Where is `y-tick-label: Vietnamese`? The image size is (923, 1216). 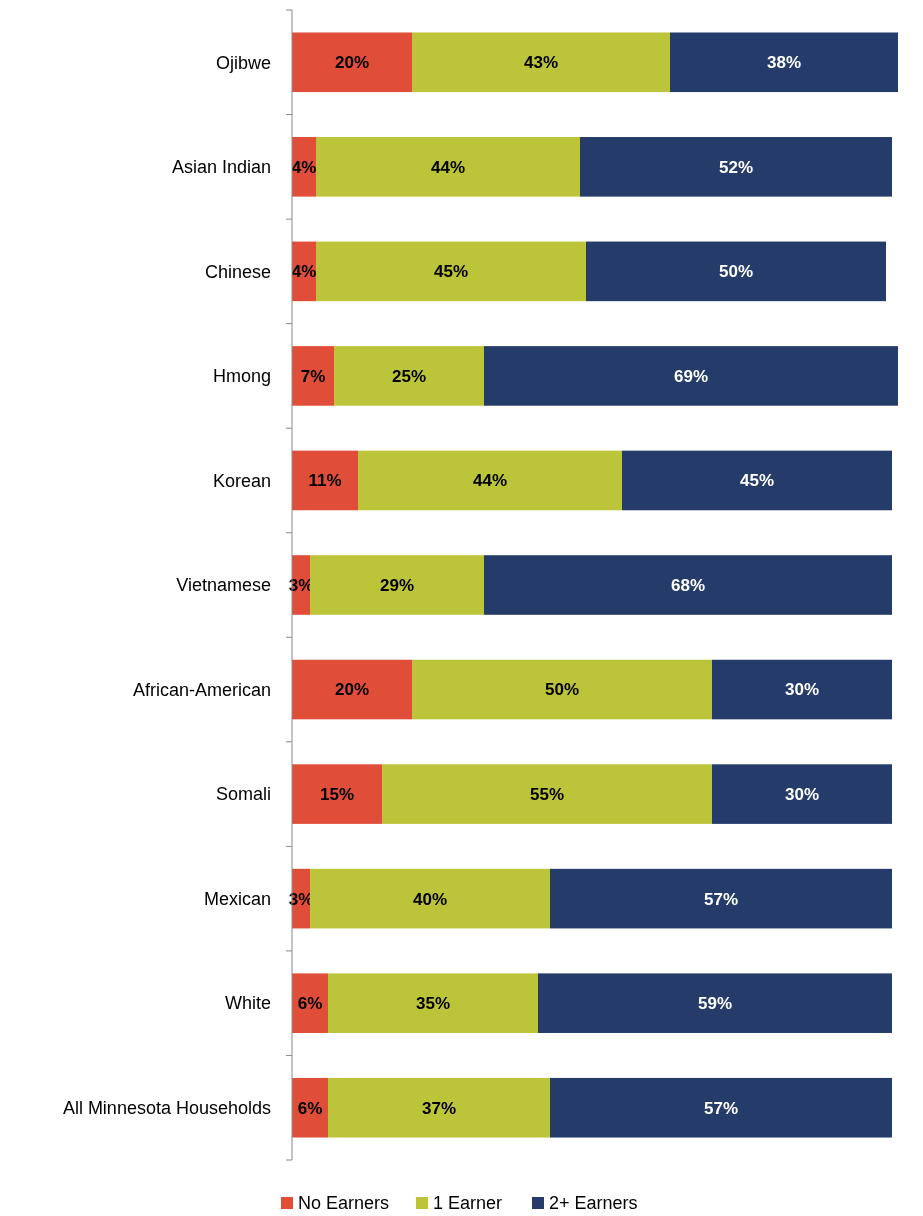
y-tick-label: Vietnamese is located at coordinates (223, 585).